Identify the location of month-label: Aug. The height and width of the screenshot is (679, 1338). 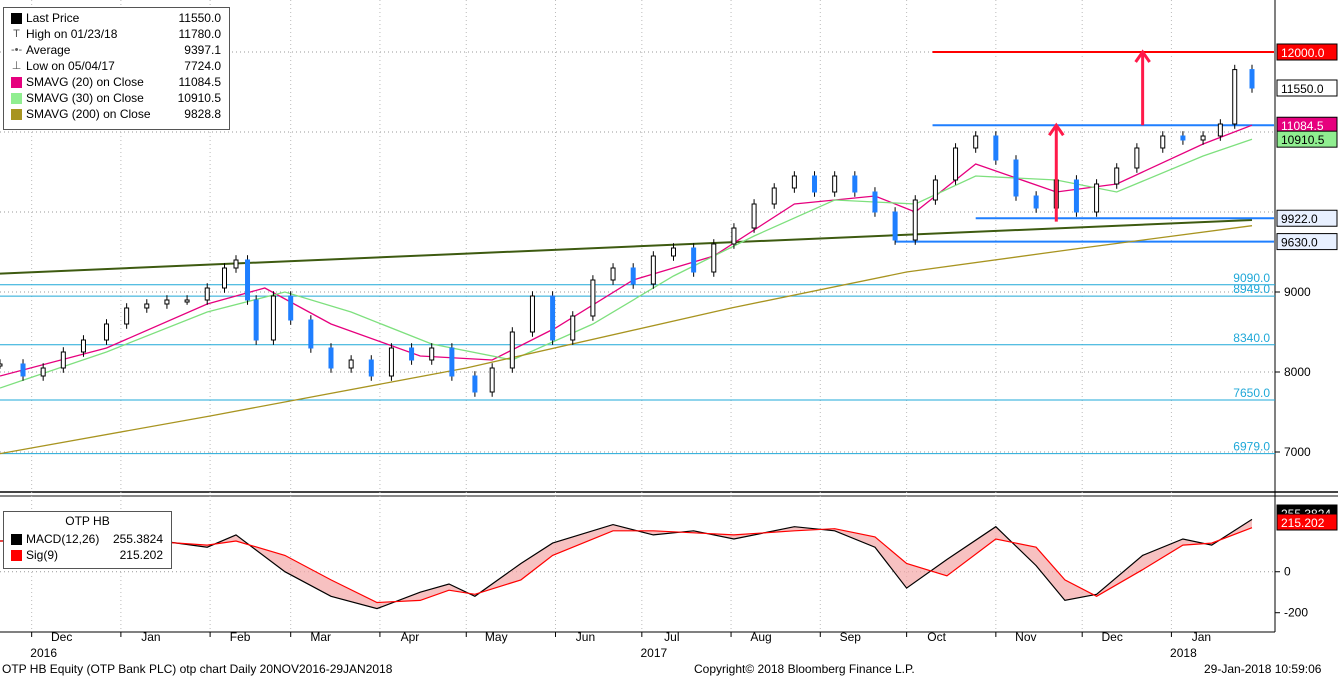
(760, 637).